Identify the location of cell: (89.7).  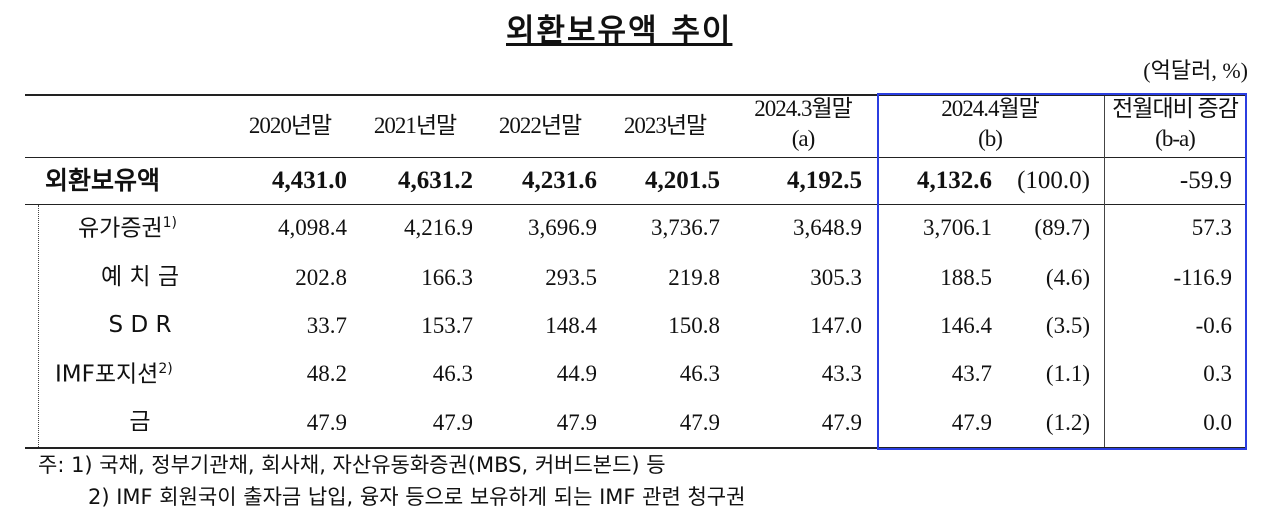
(1062, 227).